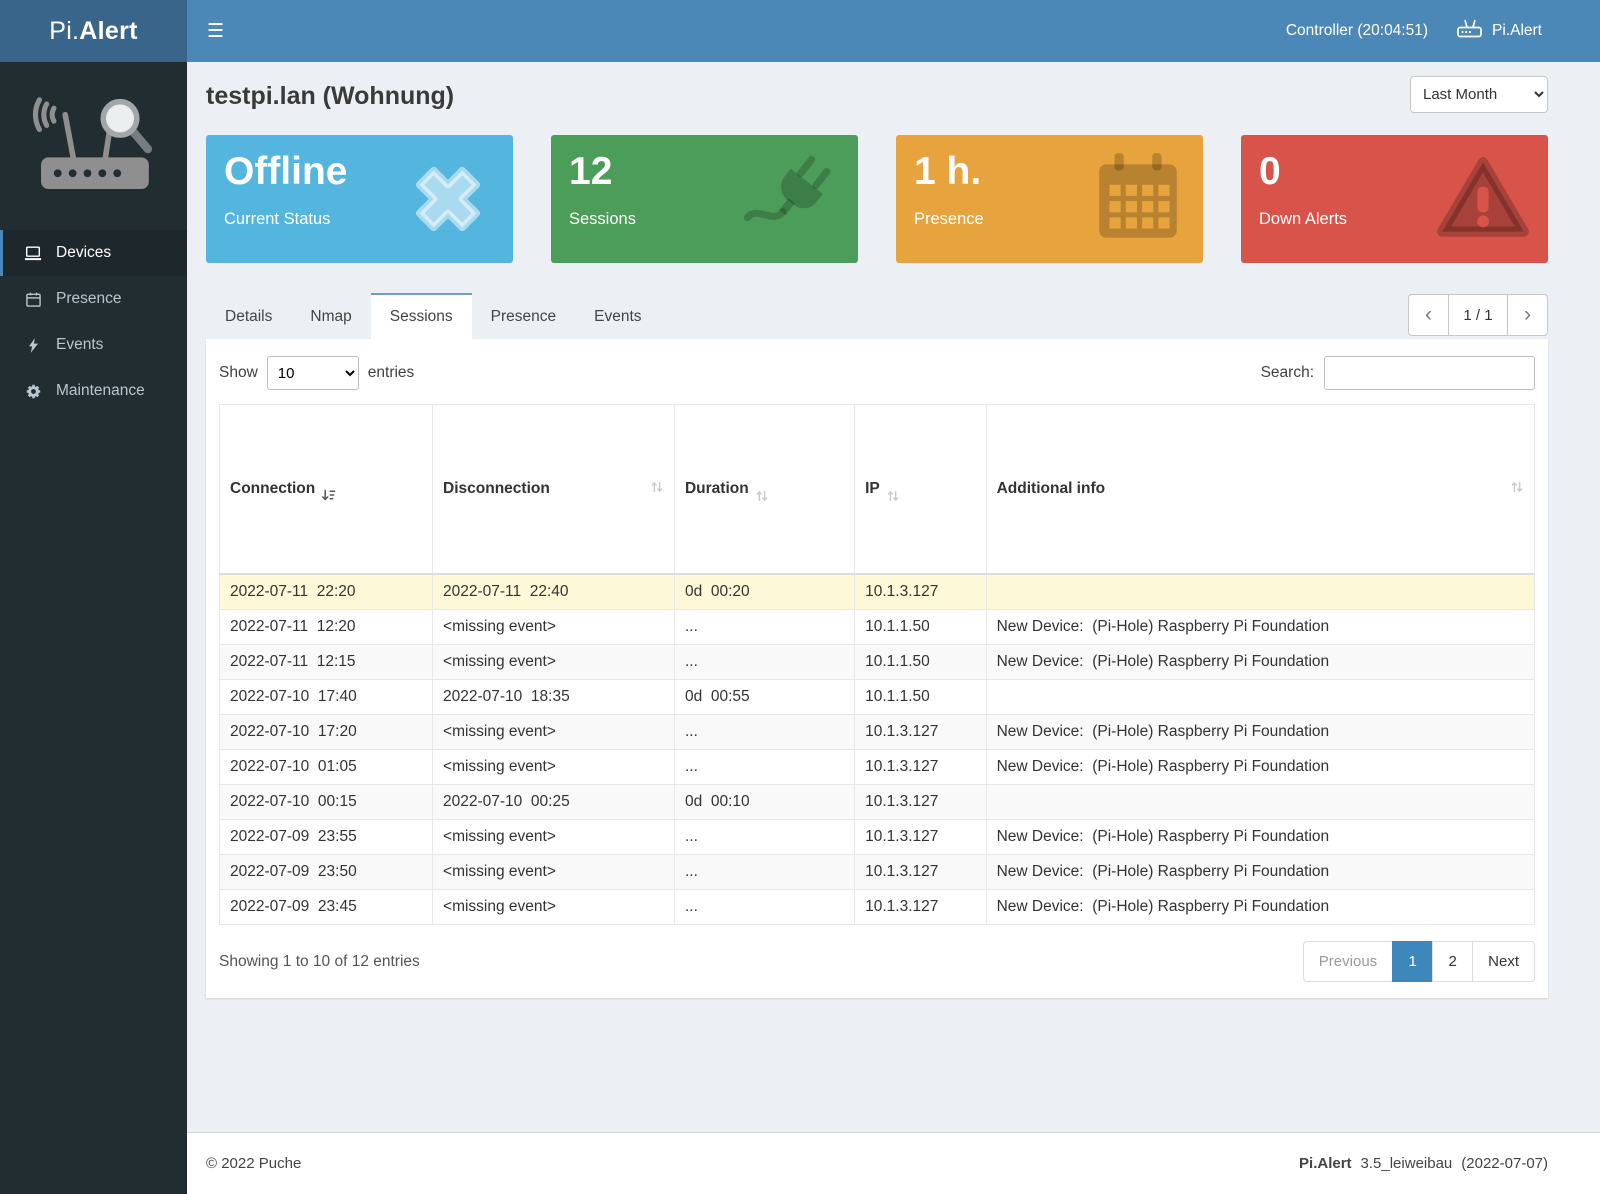 Image resolution: width=1600 pixels, height=1194 pixels. I want to click on entries-label: entries, so click(391, 372).